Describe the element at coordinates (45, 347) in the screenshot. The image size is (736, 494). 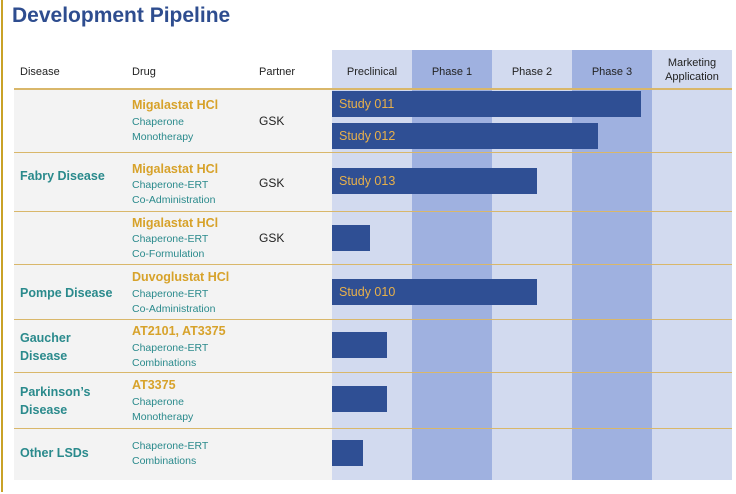
I see `disease-label: Gaucher Disease` at that location.